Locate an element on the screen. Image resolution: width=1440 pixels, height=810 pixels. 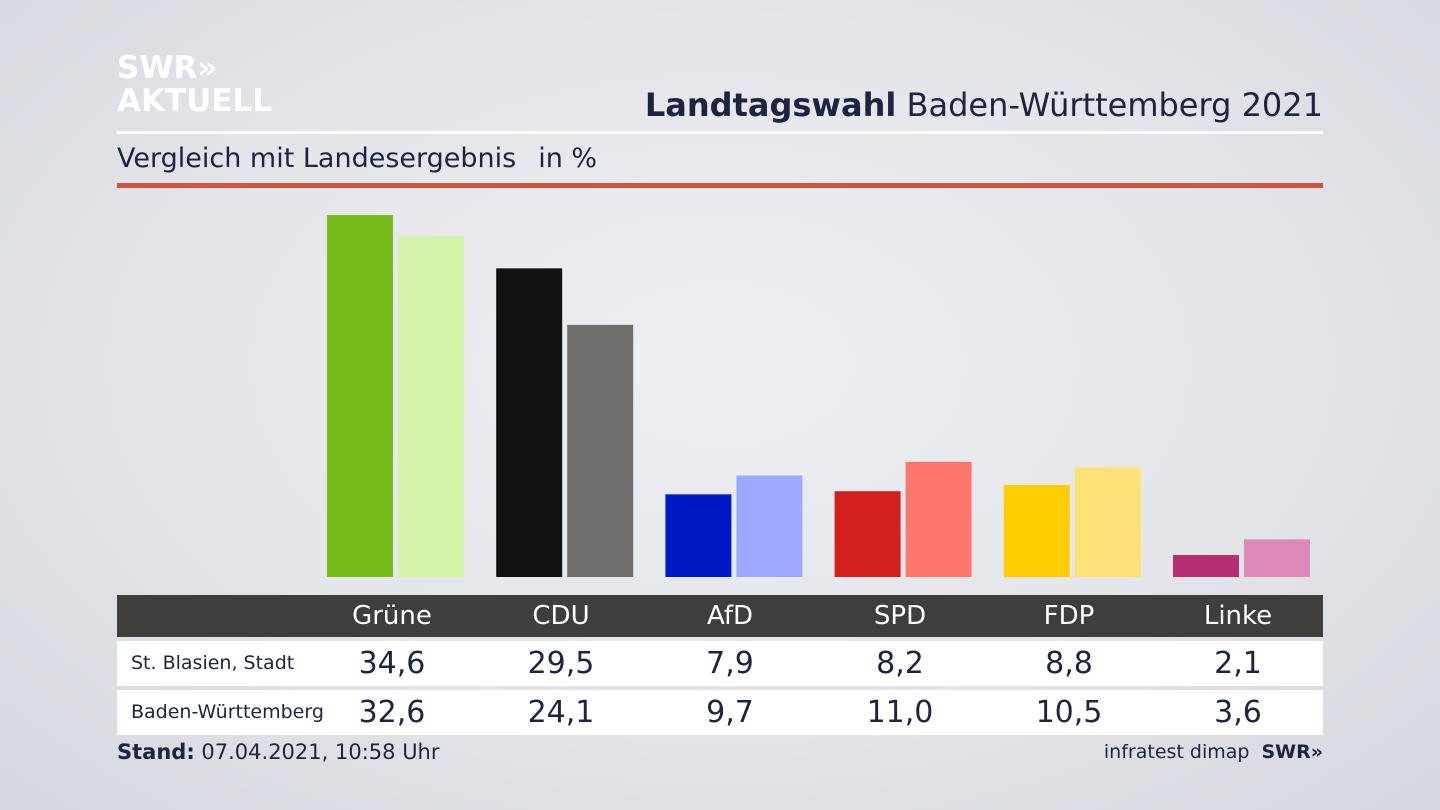
source-credit: infratest dimap SWR» is located at coordinates (1213, 752).